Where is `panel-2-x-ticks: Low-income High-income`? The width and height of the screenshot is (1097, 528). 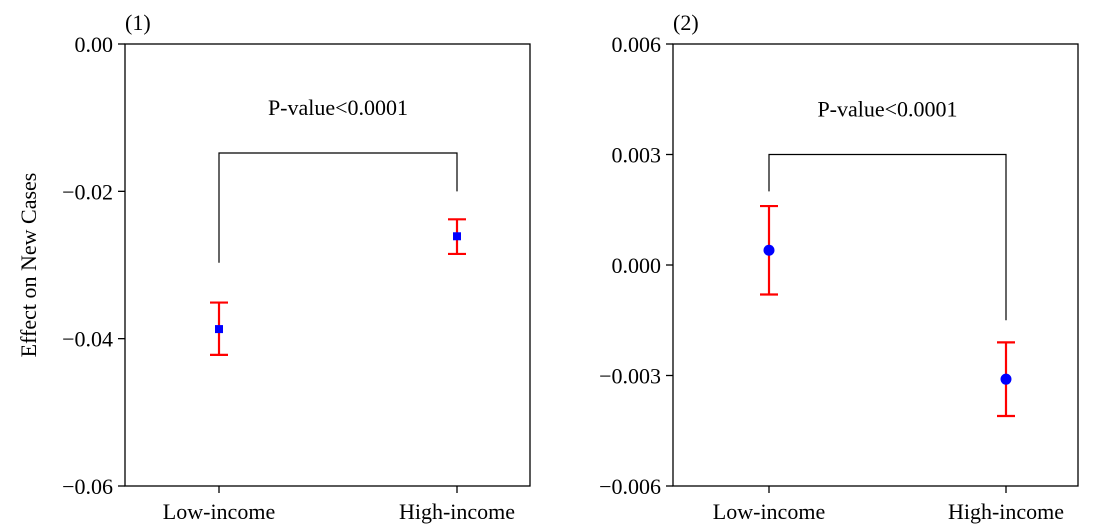 panel-2-x-ticks: Low-income High-income is located at coordinates (888, 505).